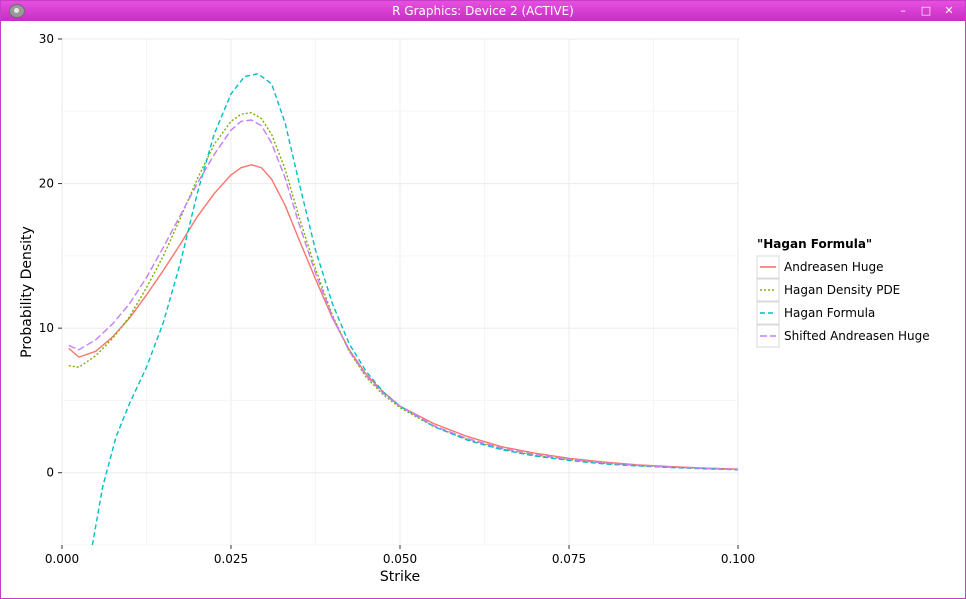 The height and width of the screenshot is (599, 966). Describe the element at coordinates (857, 336) in the screenshot. I see `legend-label: Shifted Andreasen Huge` at that location.